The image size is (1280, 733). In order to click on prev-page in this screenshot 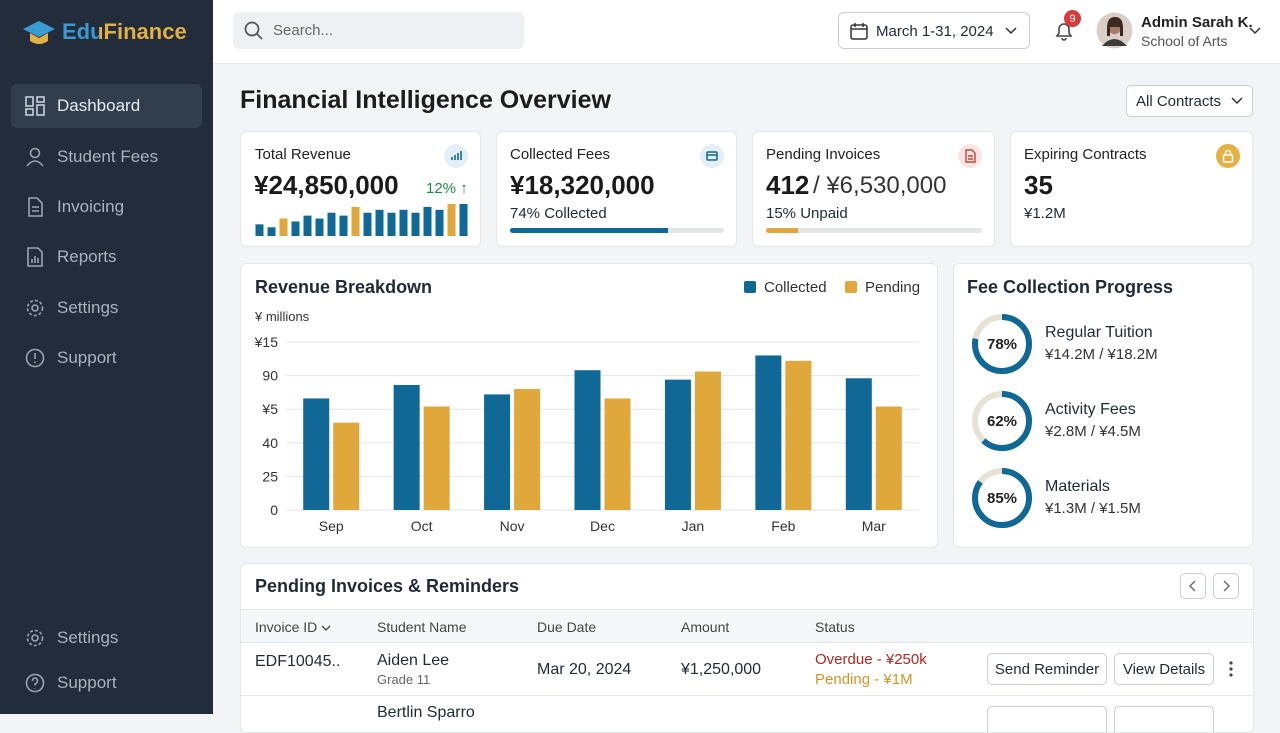, I will do `click(1193, 586)`.